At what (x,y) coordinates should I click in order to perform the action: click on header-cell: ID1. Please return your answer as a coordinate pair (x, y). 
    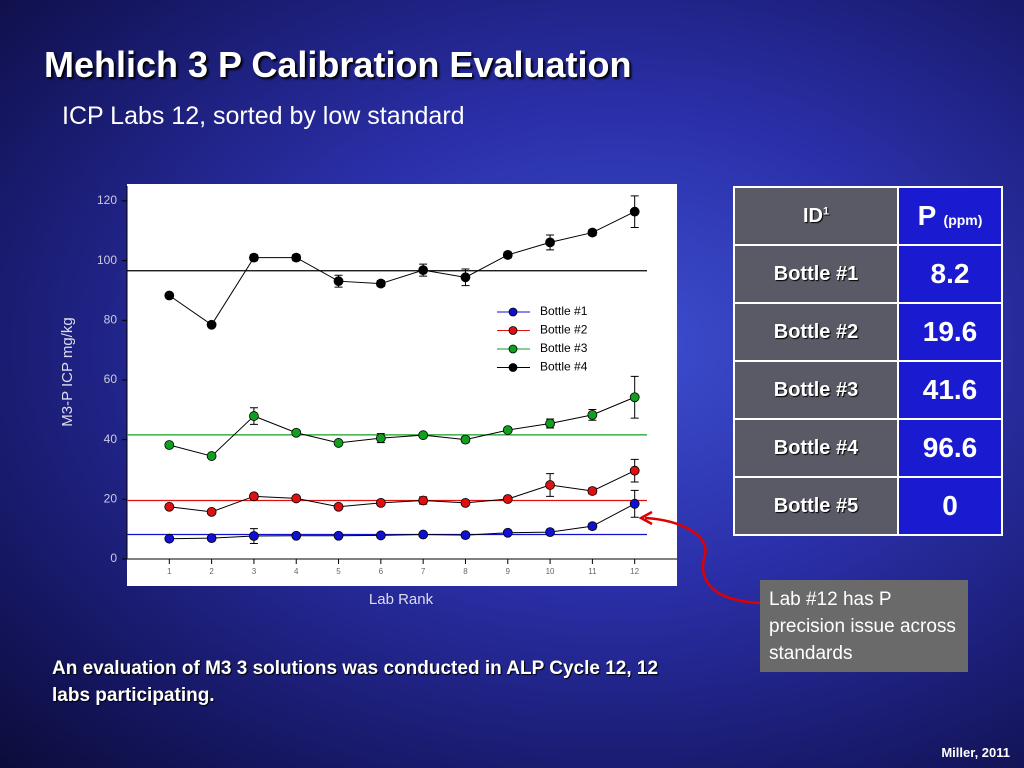
    Looking at the image, I should click on (816, 216).